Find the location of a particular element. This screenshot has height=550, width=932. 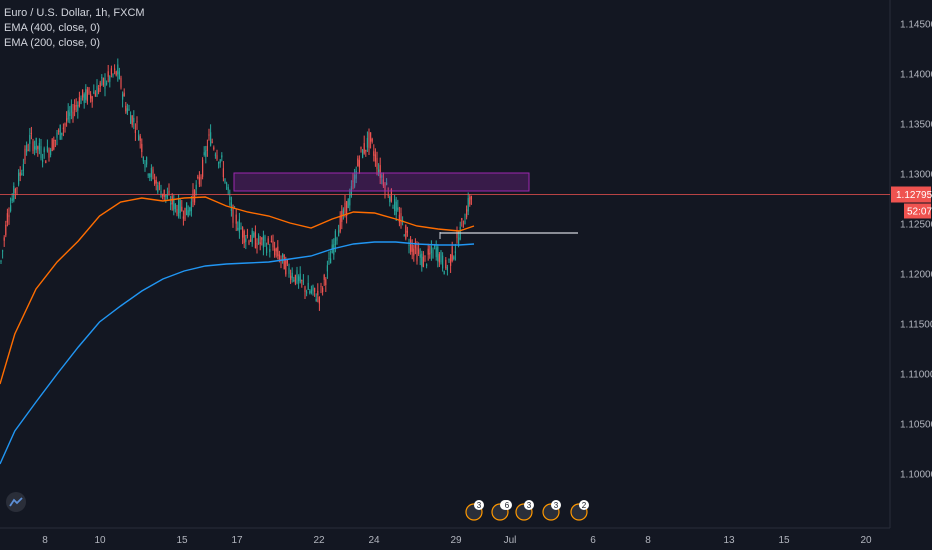

resistance-zone is located at coordinates (381, 182).